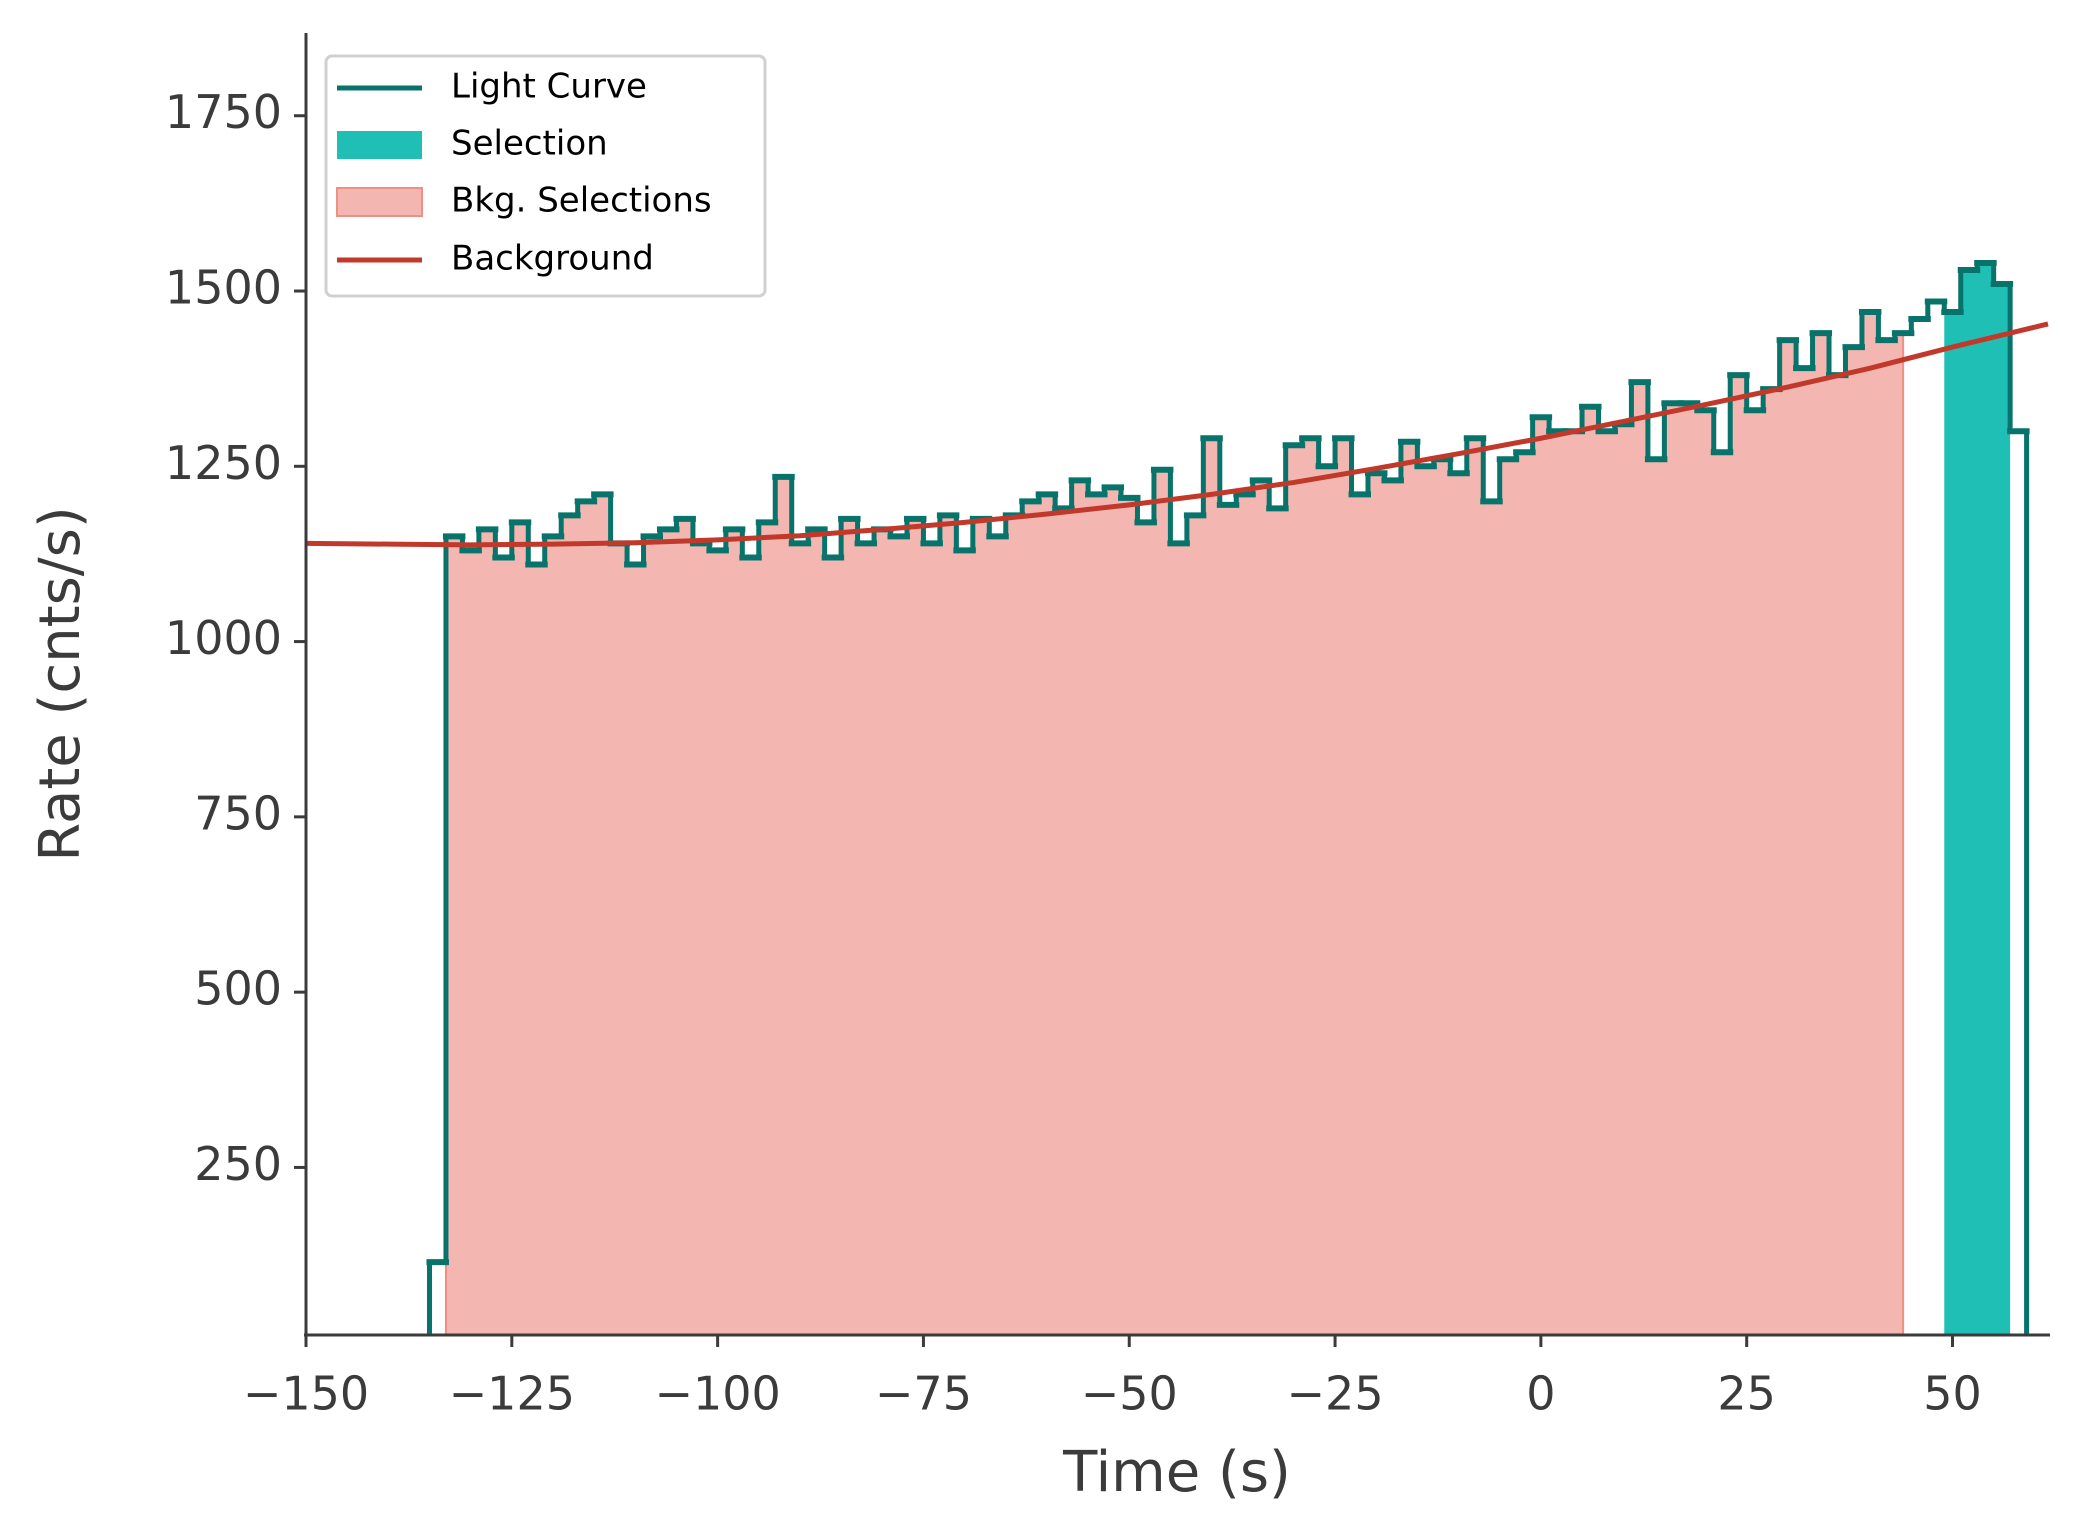  I want to click on legend-frame, so click(545, 176).